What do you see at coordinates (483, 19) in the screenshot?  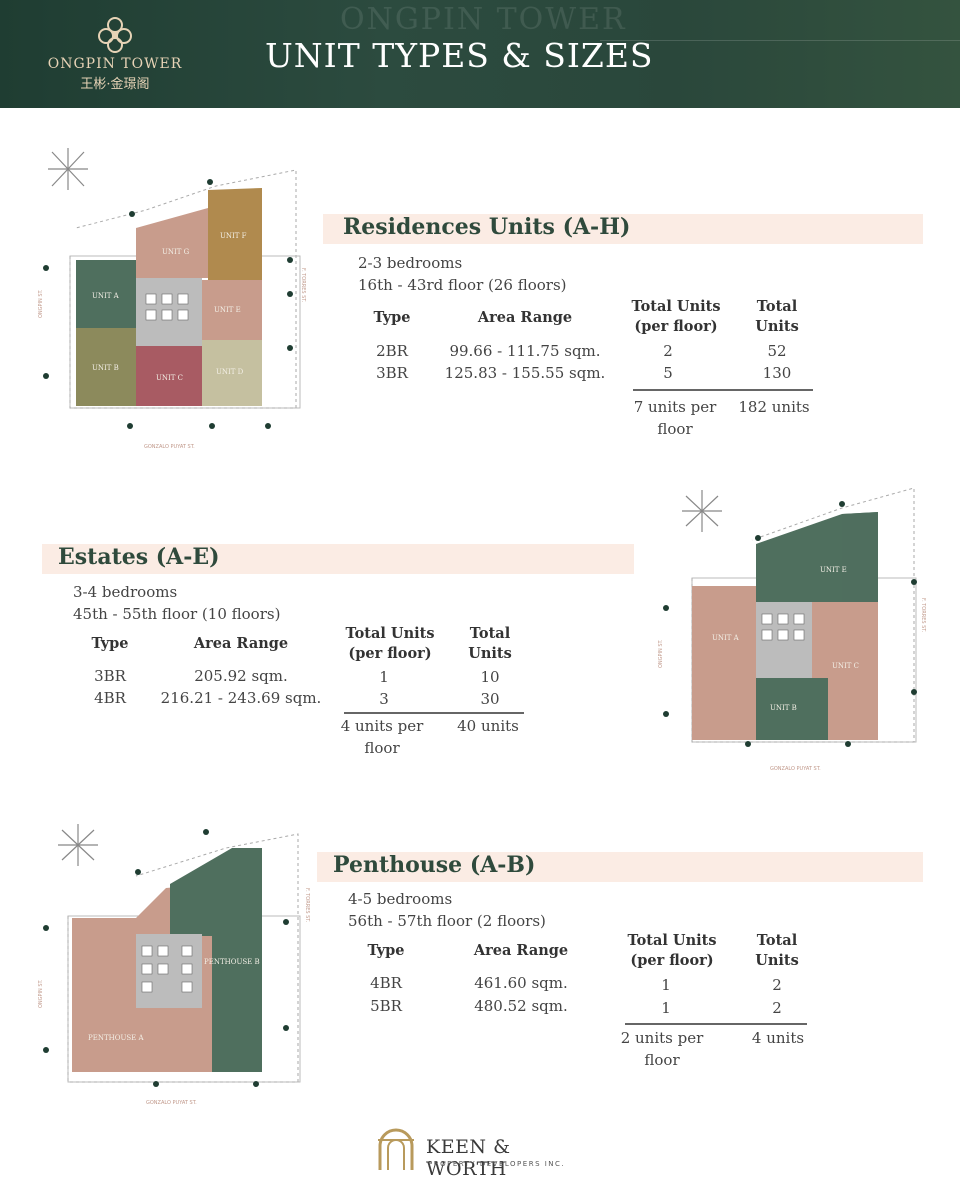 I see `background-watermark: ONGPIN TOWER` at bounding box center [483, 19].